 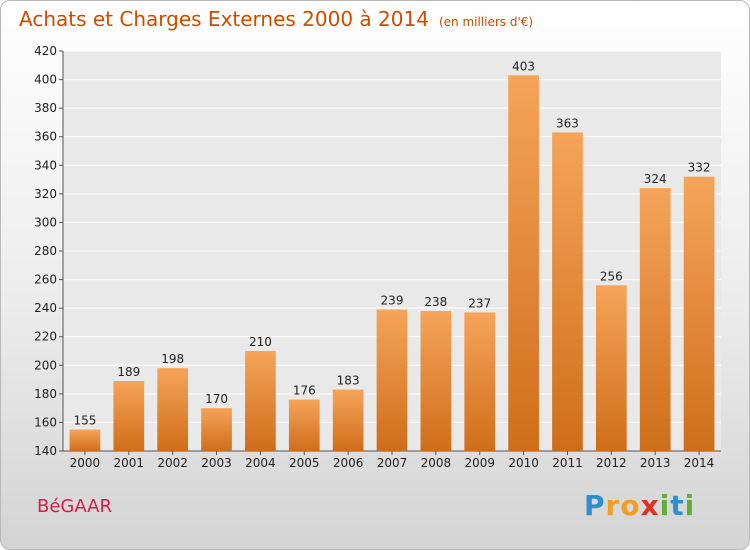 What do you see at coordinates (567, 291) in the screenshot?
I see `bar-2011` at bounding box center [567, 291].